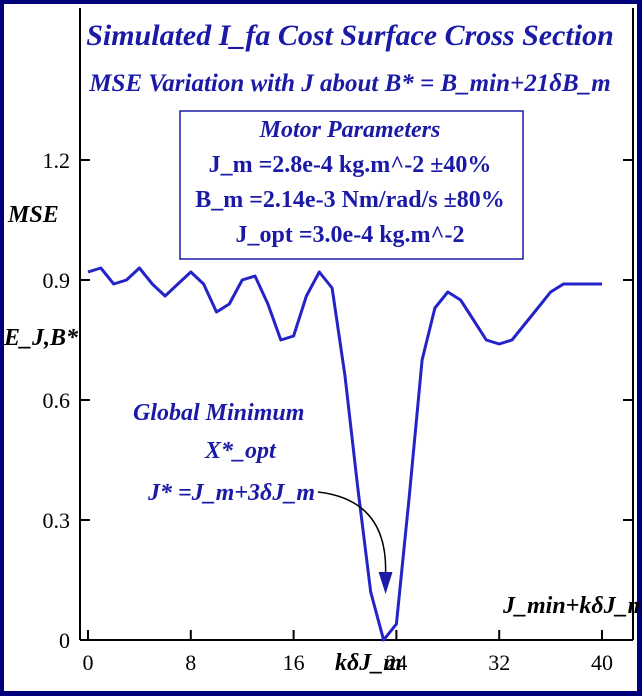 This screenshot has height=696, width=642. Describe the element at coordinates (350, 200) in the screenshot. I see `parameter-bm: B_m =2.14e-3 Nm/rad/s ±80%` at that location.